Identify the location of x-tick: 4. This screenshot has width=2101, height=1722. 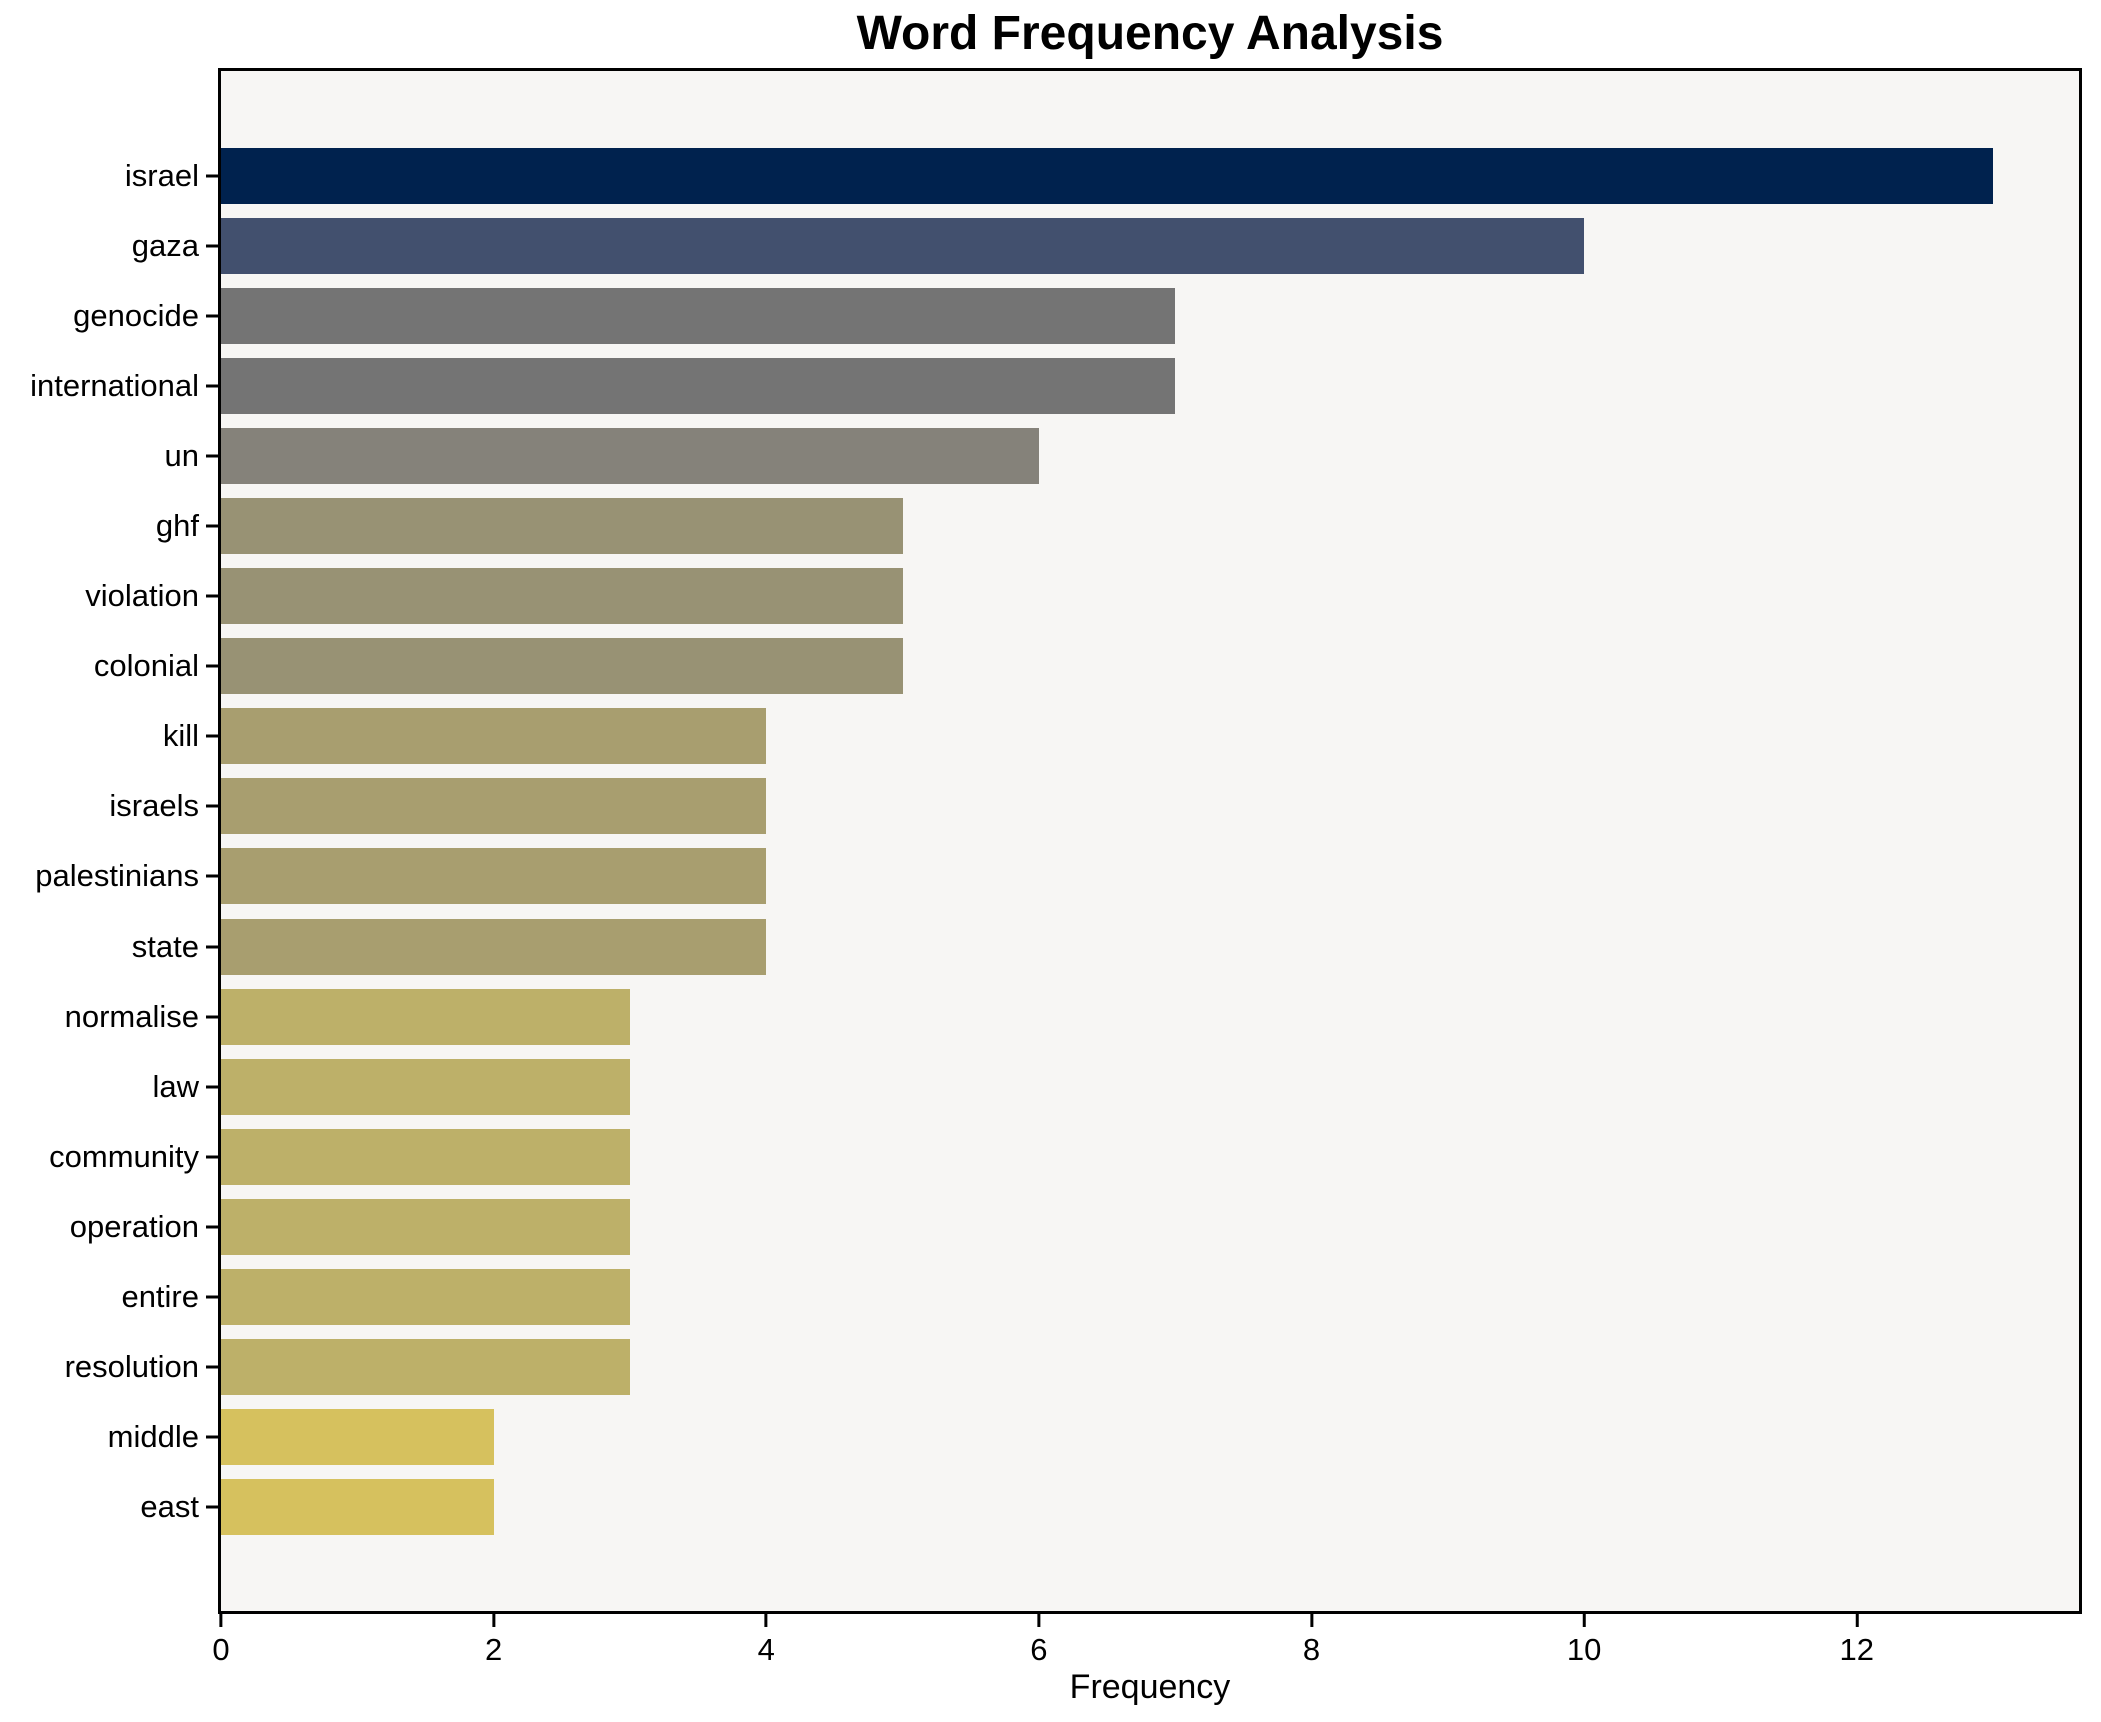
(766, 1641).